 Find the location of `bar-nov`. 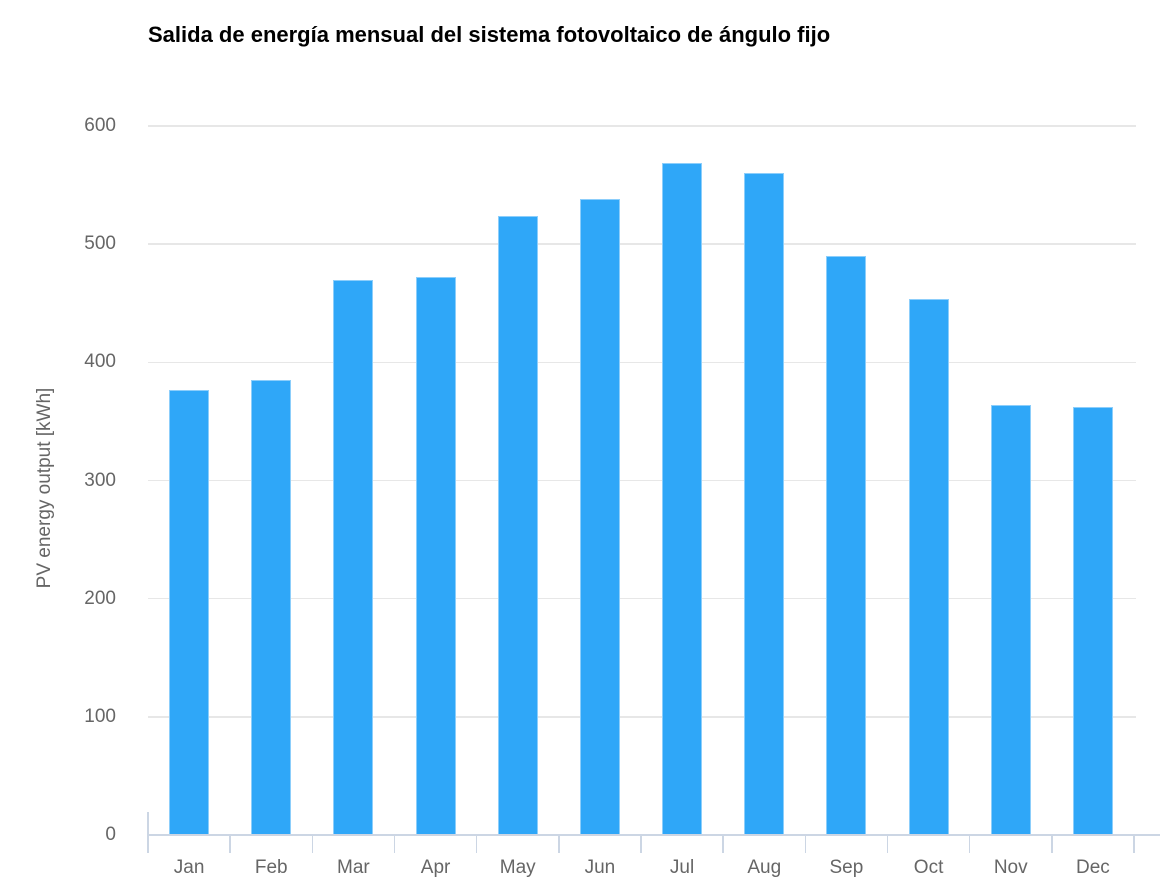

bar-nov is located at coordinates (1010, 619).